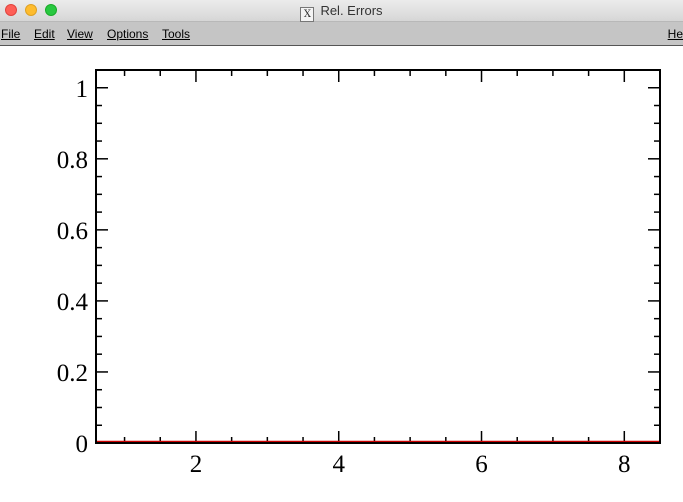 The image size is (683, 502). I want to click on zoom-window-button, so click(51, 10).